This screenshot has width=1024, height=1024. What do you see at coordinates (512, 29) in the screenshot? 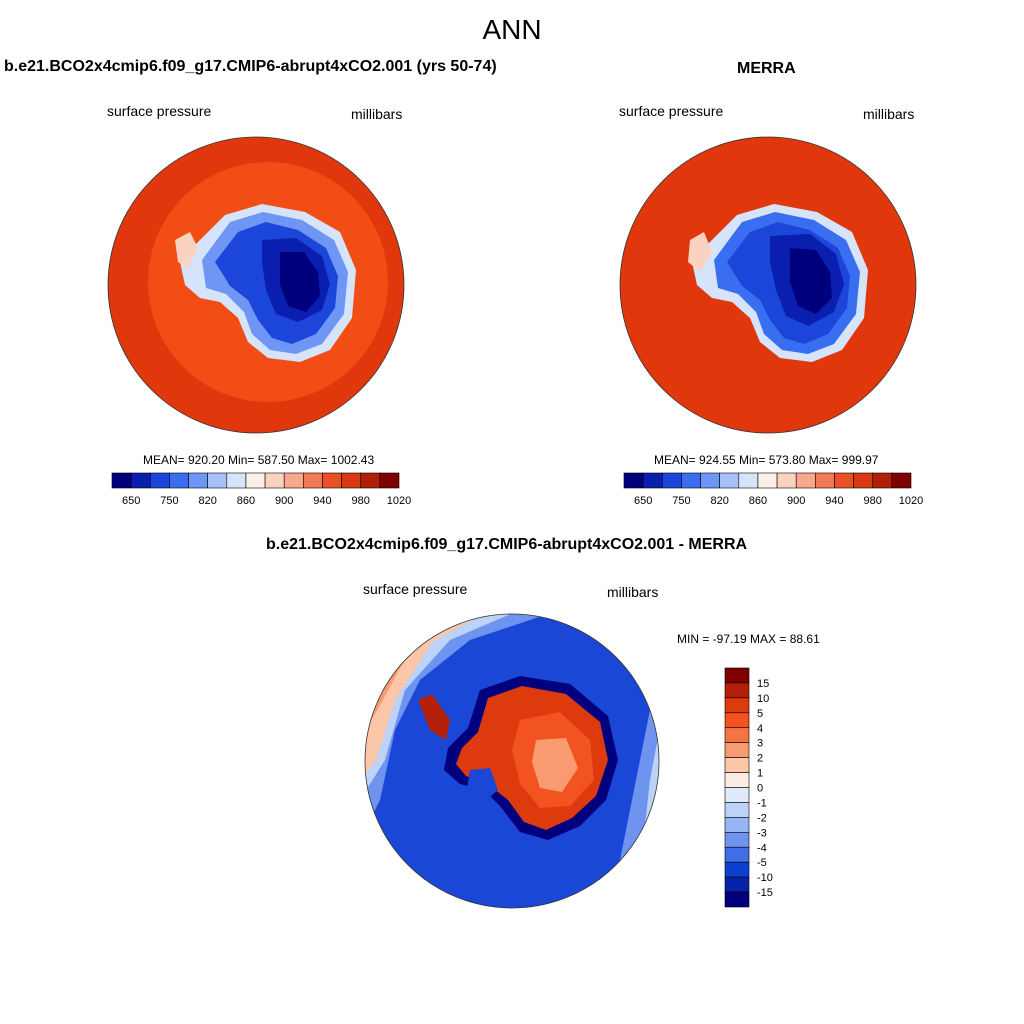
I see `figure-title: ANN` at bounding box center [512, 29].